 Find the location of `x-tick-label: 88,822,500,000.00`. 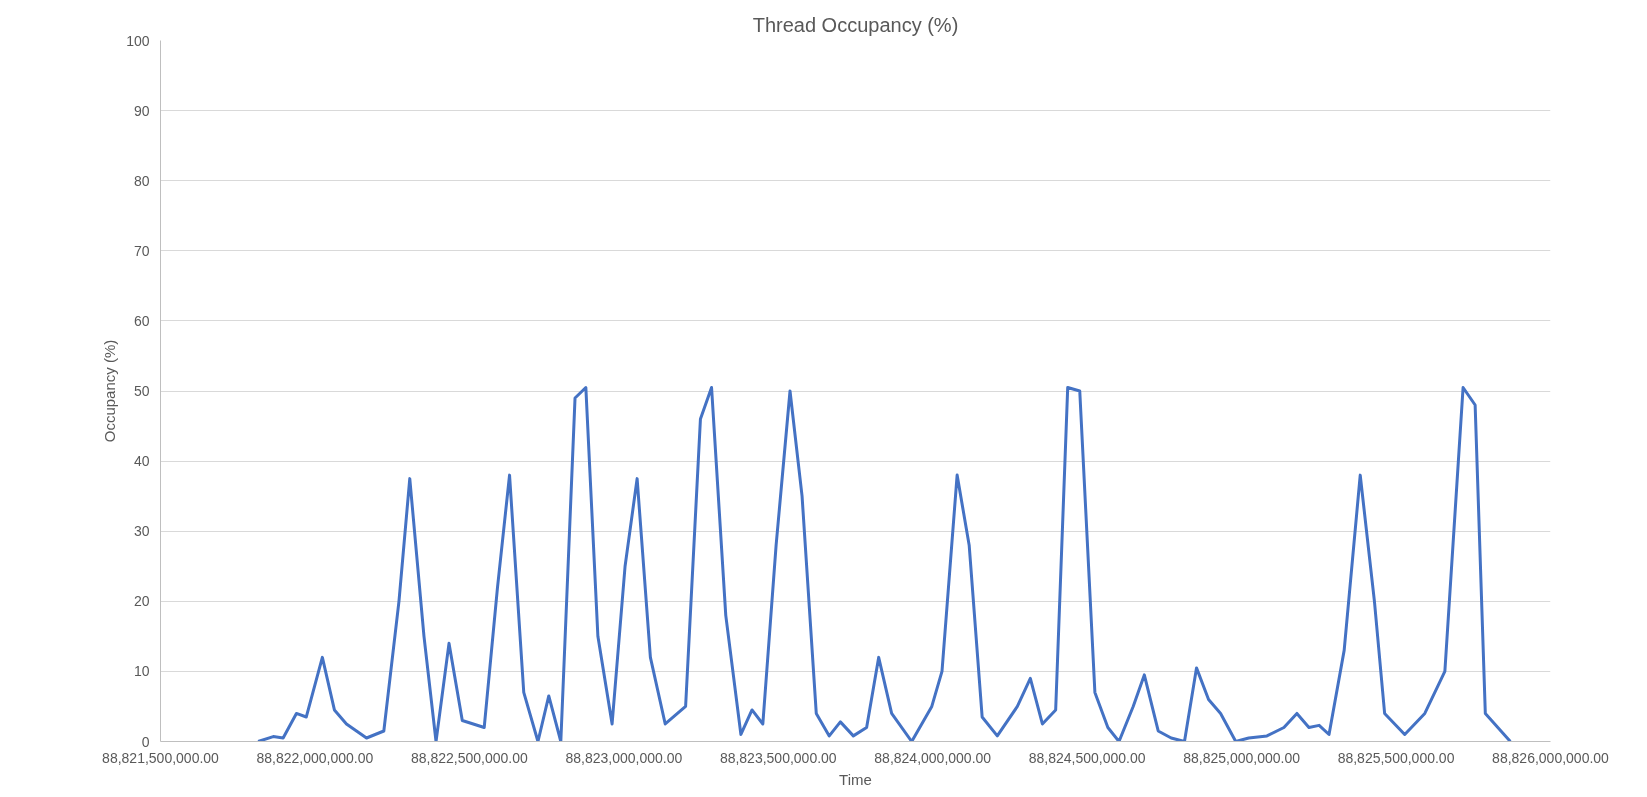

x-tick-label: 88,822,500,000.00 is located at coordinates (469, 757).